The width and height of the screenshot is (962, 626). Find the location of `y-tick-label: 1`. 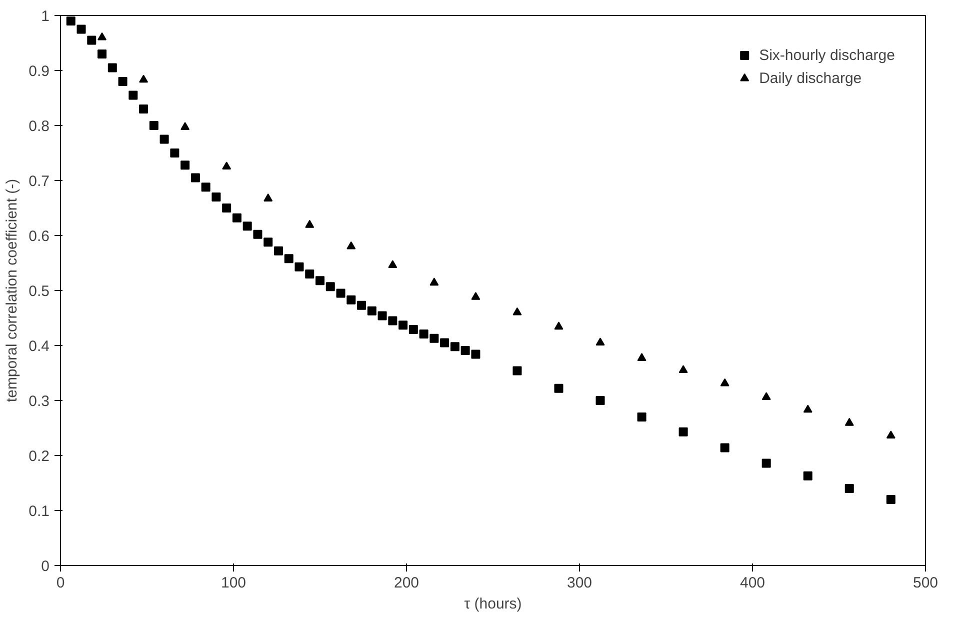

y-tick-label: 1 is located at coordinates (45, 16).